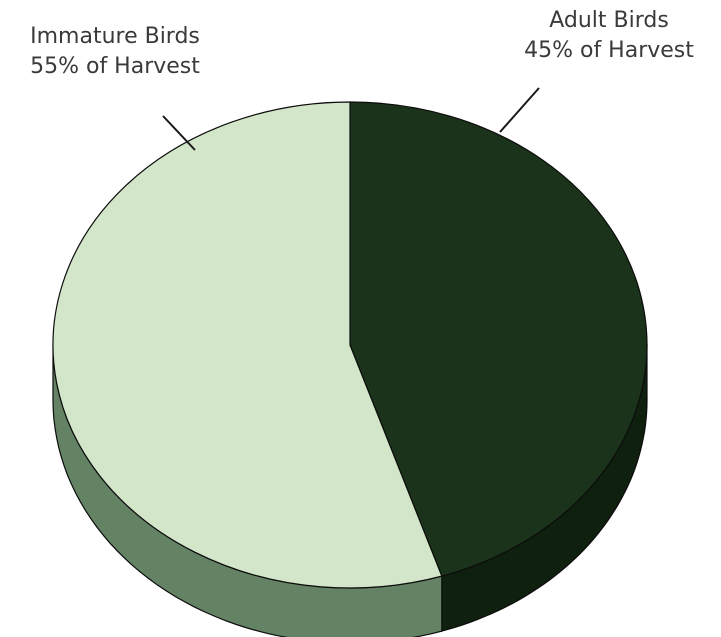  What do you see at coordinates (609, 20) in the screenshot?
I see `slice-label-name: Adult Birds` at bounding box center [609, 20].